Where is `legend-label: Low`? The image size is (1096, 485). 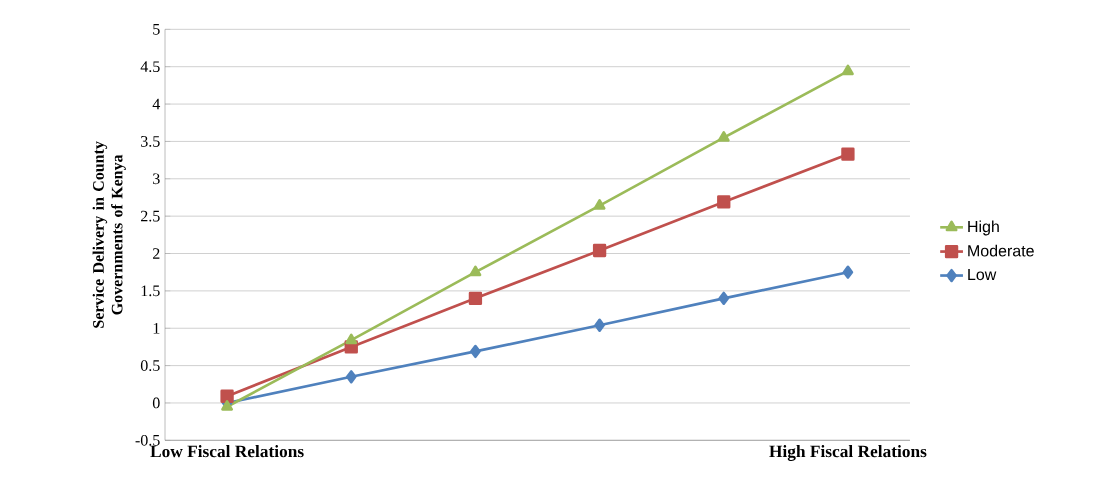 legend-label: Low is located at coordinates (982, 274).